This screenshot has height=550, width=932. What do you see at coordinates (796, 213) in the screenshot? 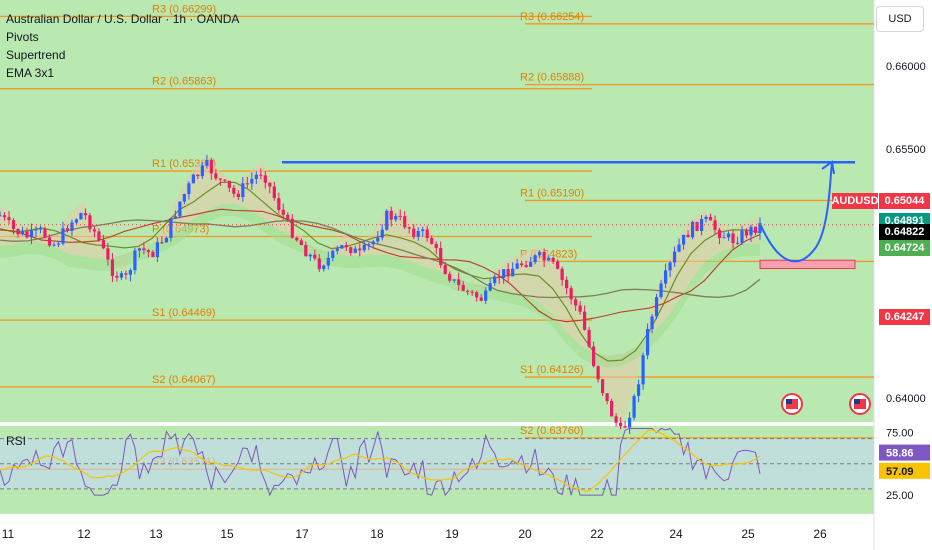
I see `projection-arrow` at bounding box center [796, 213].